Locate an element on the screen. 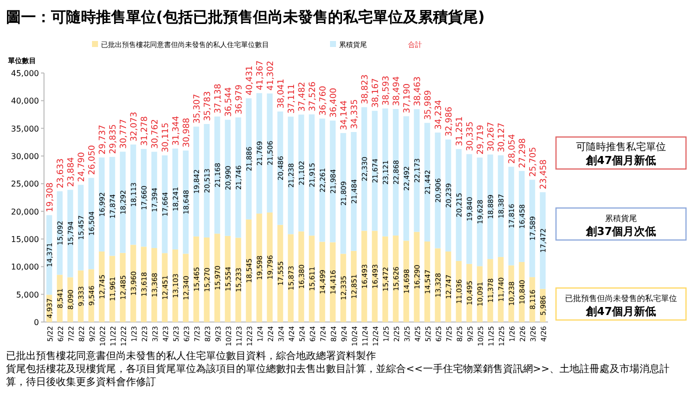 Image resolution: width=690 pixels, height=399 pixels. total-label: 41,302 is located at coordinates (271, 75).